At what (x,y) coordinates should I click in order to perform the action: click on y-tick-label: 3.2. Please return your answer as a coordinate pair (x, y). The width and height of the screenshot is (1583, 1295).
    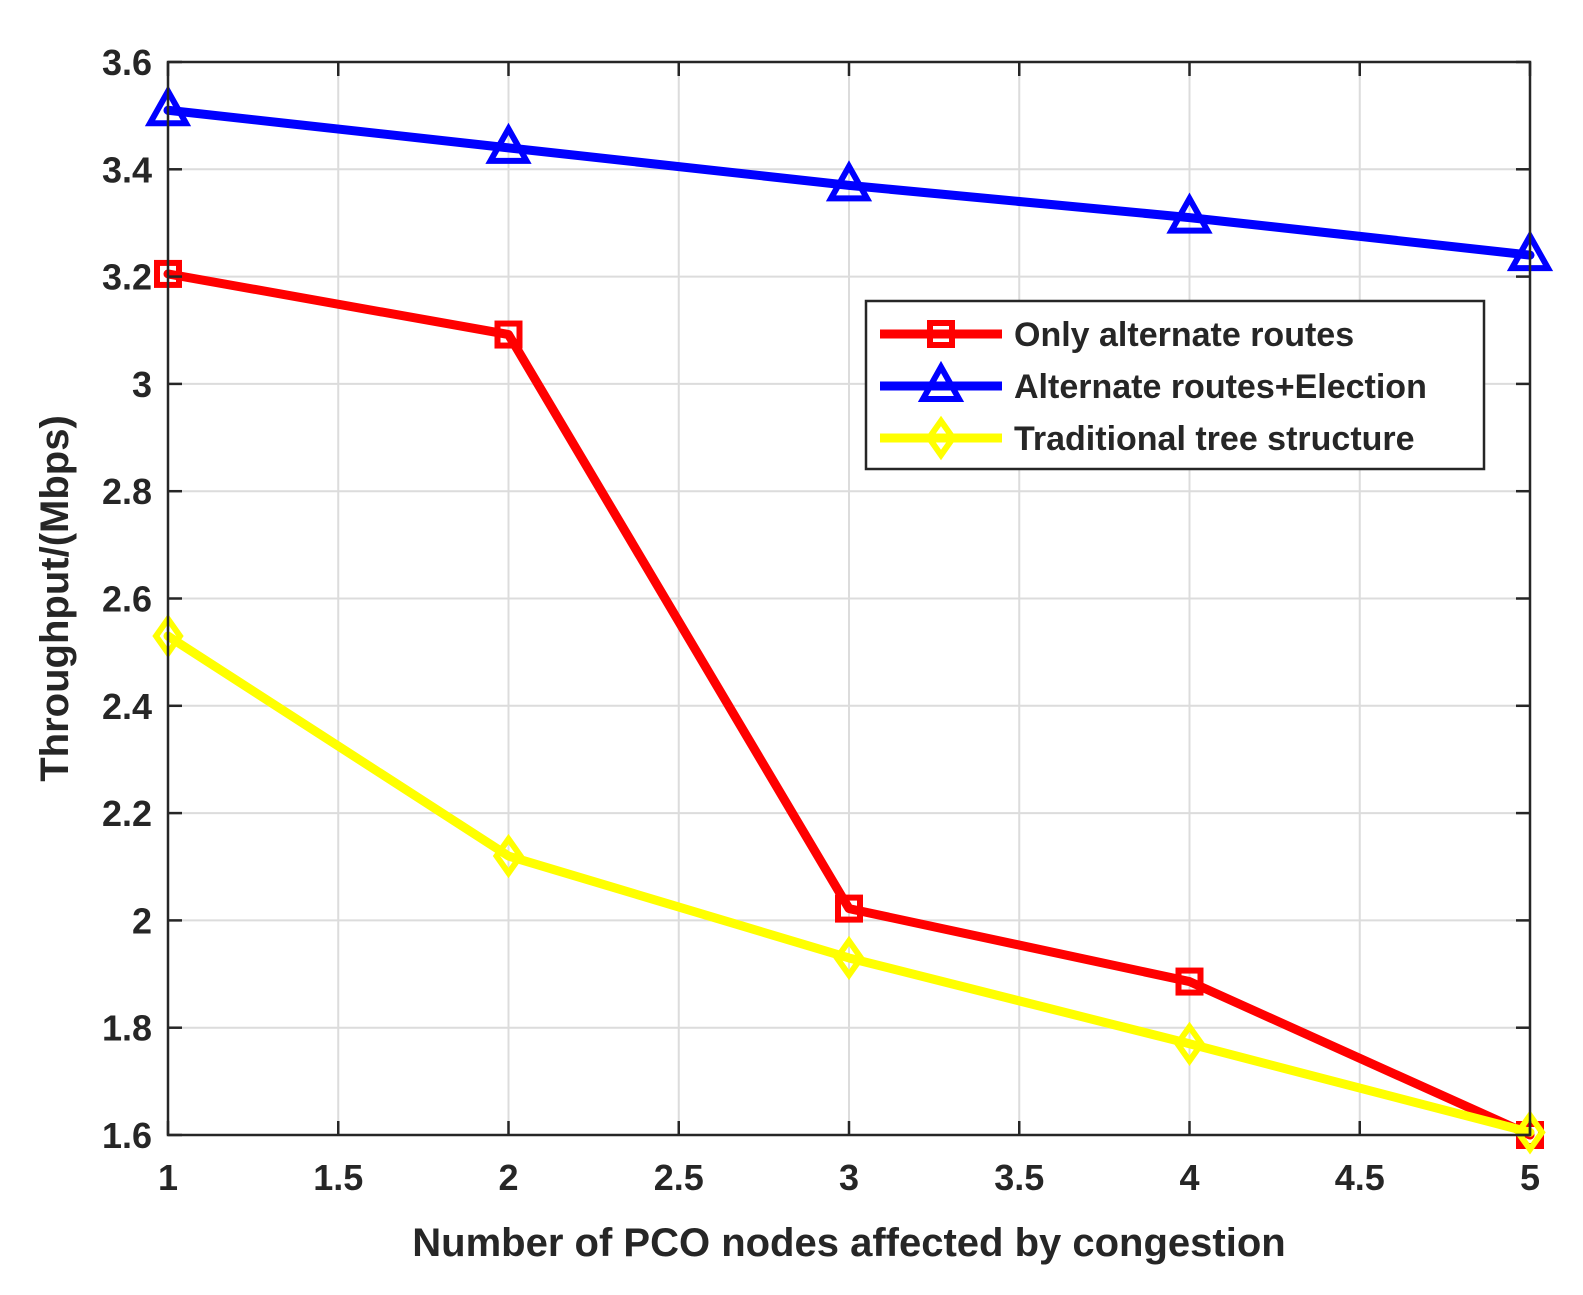
    Looking at the image, I should click on (127, 277).